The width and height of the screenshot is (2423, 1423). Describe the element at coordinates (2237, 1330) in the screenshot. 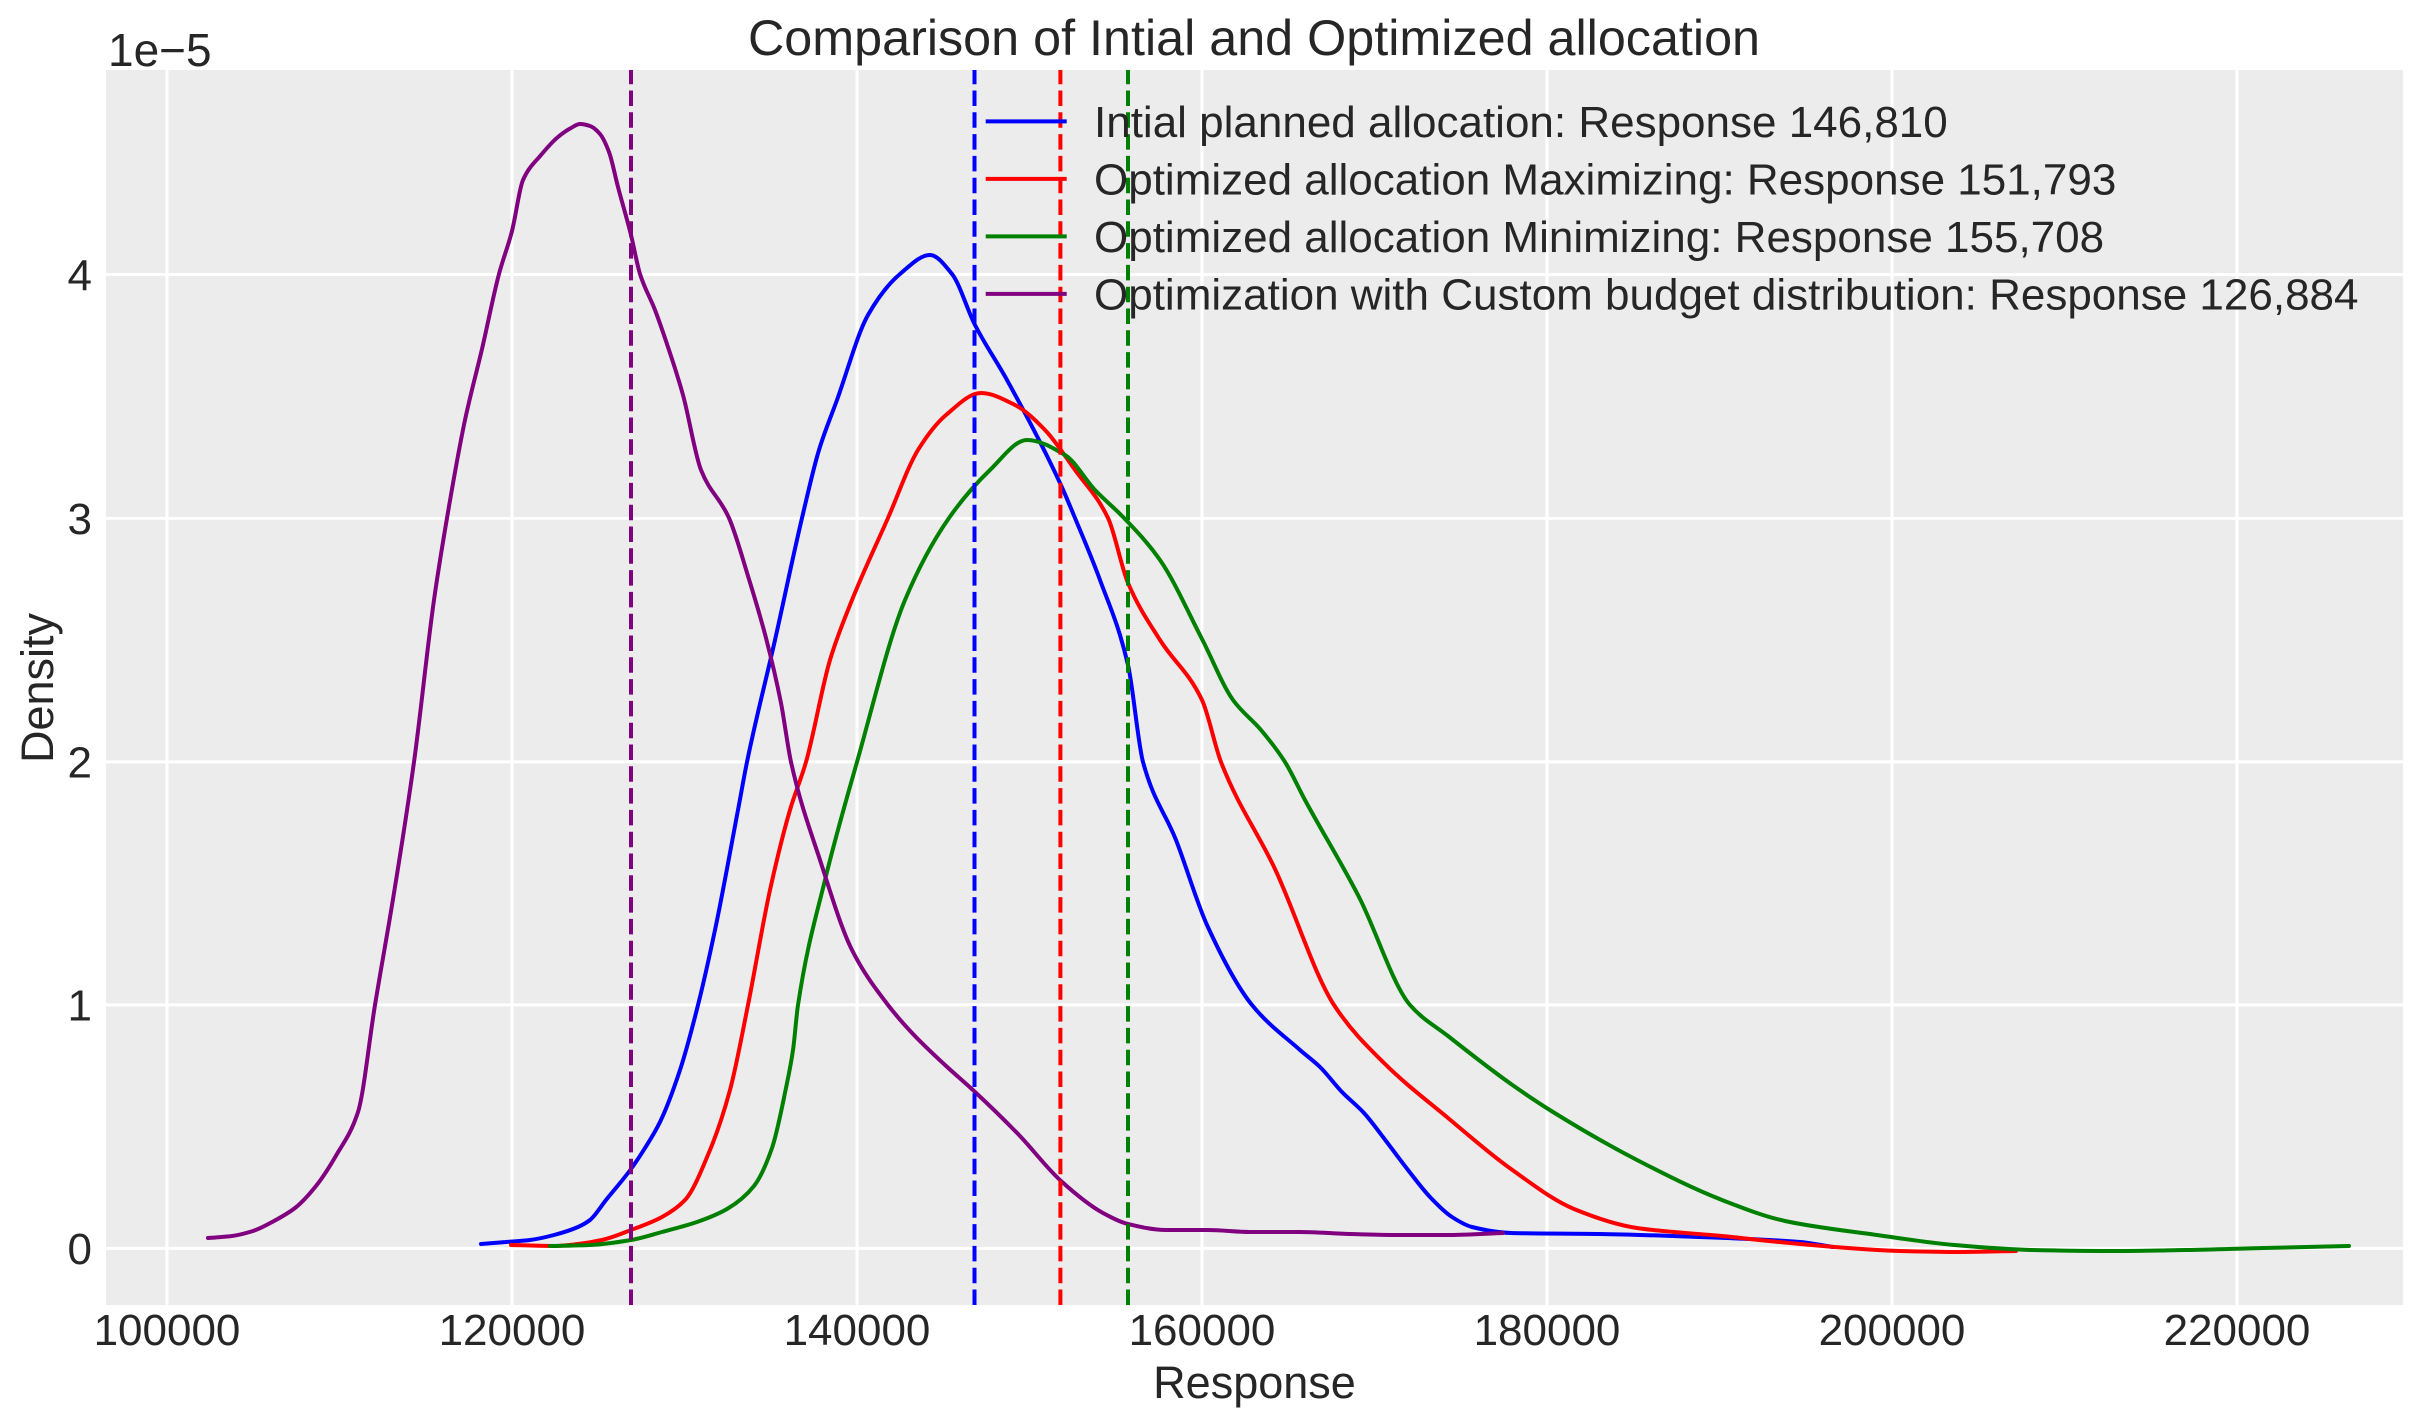

I see `svg-text: 220000` at that location.